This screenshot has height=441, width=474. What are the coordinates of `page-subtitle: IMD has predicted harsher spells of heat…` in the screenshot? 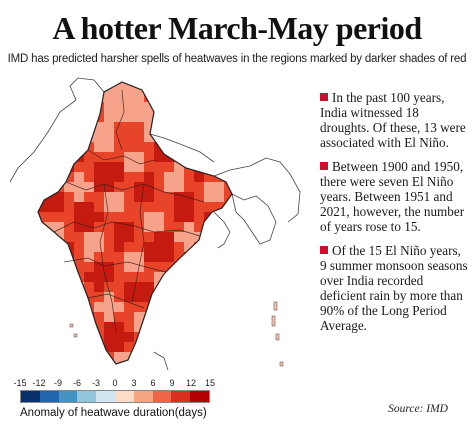 It's located at (237, 59).